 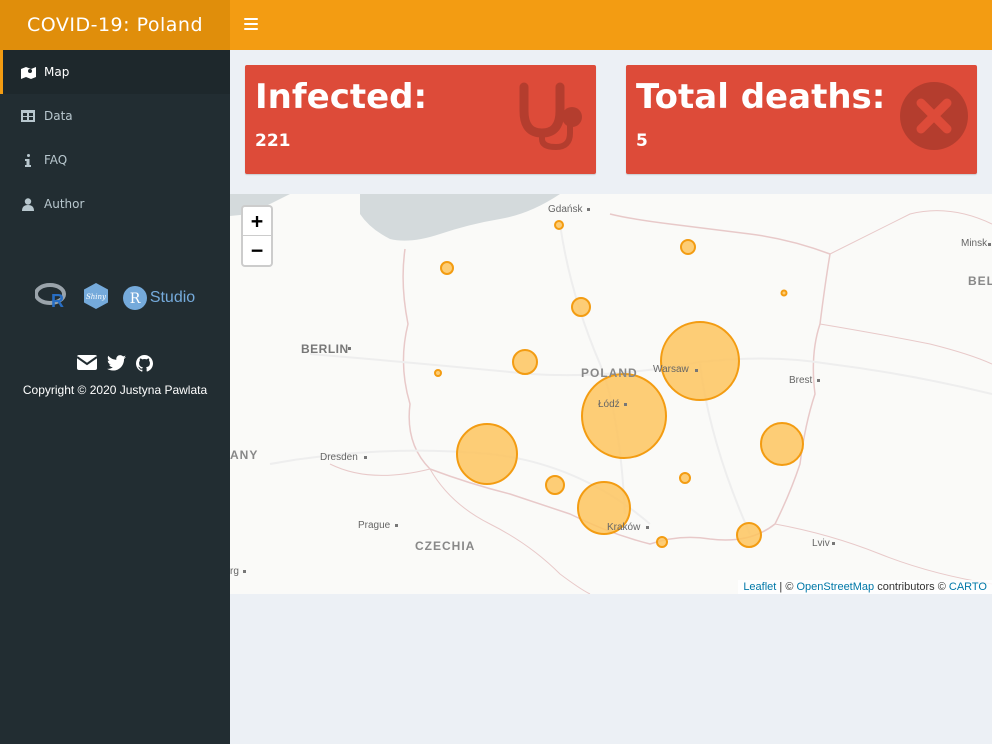 I want to click on shiny-logo-icon: Shiny, so click(x=96, y=298).